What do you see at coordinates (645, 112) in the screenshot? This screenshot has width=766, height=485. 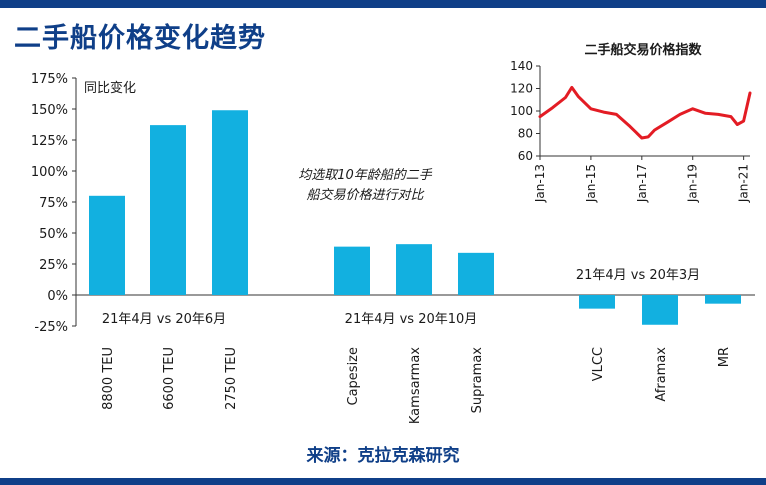 I see `price-index-line` at bounding box center [645, 112].